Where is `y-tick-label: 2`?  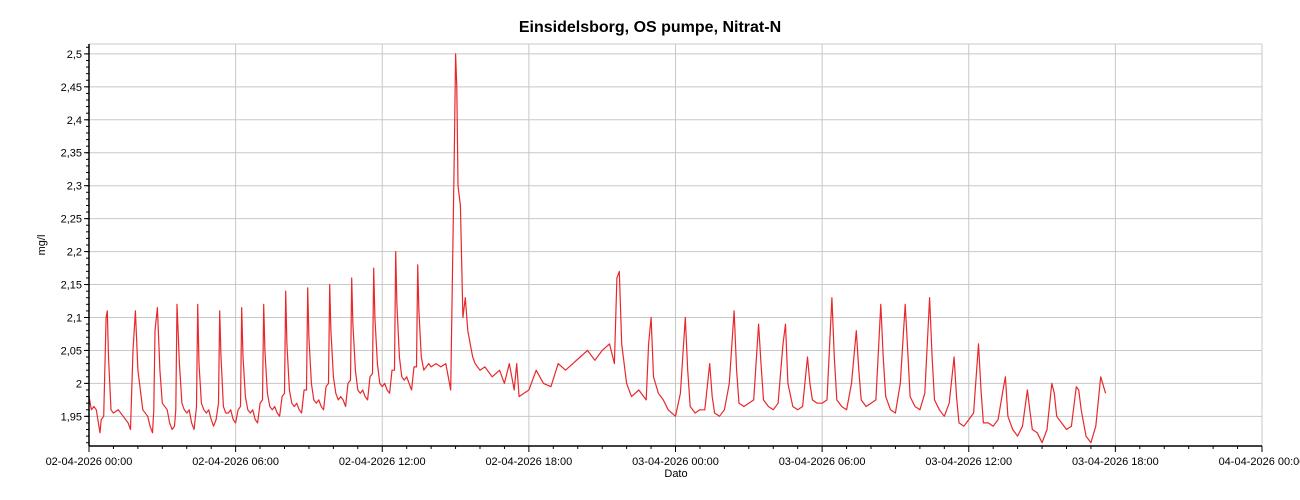 y-tick-label: 2 is located at coordinates (79, 384).